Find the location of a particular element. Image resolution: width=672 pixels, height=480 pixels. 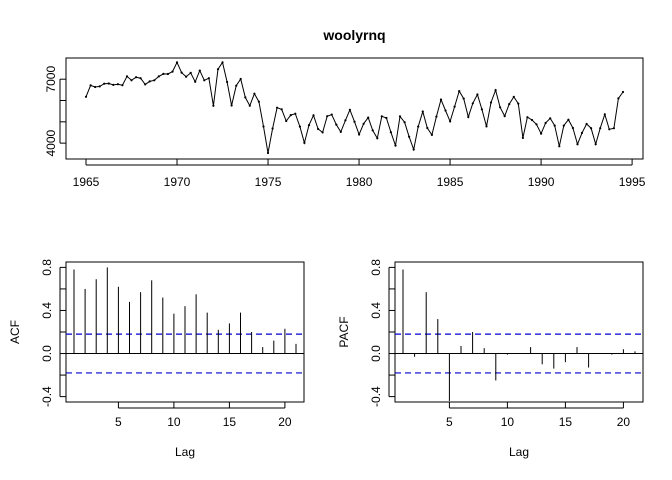

acf-y-axis-label: ACF is located at coordinates (15, 332).